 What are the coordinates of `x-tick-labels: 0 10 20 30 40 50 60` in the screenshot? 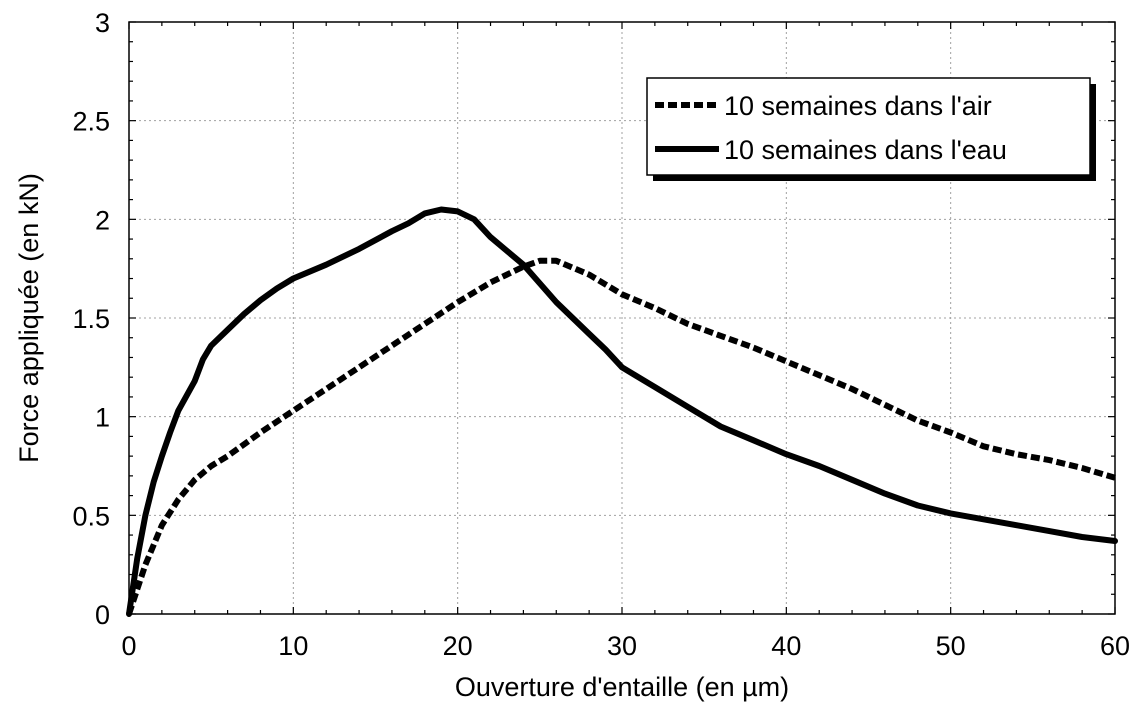 It's located at (625, 646).